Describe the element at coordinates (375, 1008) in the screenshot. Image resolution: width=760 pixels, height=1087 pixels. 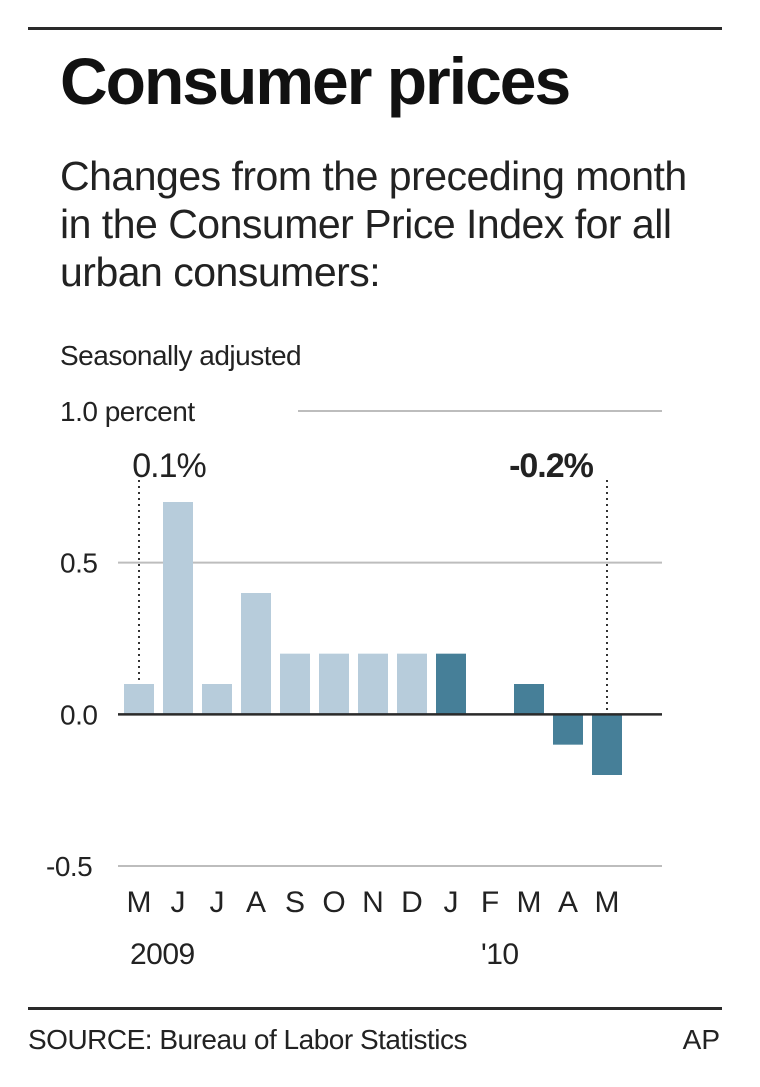
I see `bottom-rule` at that location.